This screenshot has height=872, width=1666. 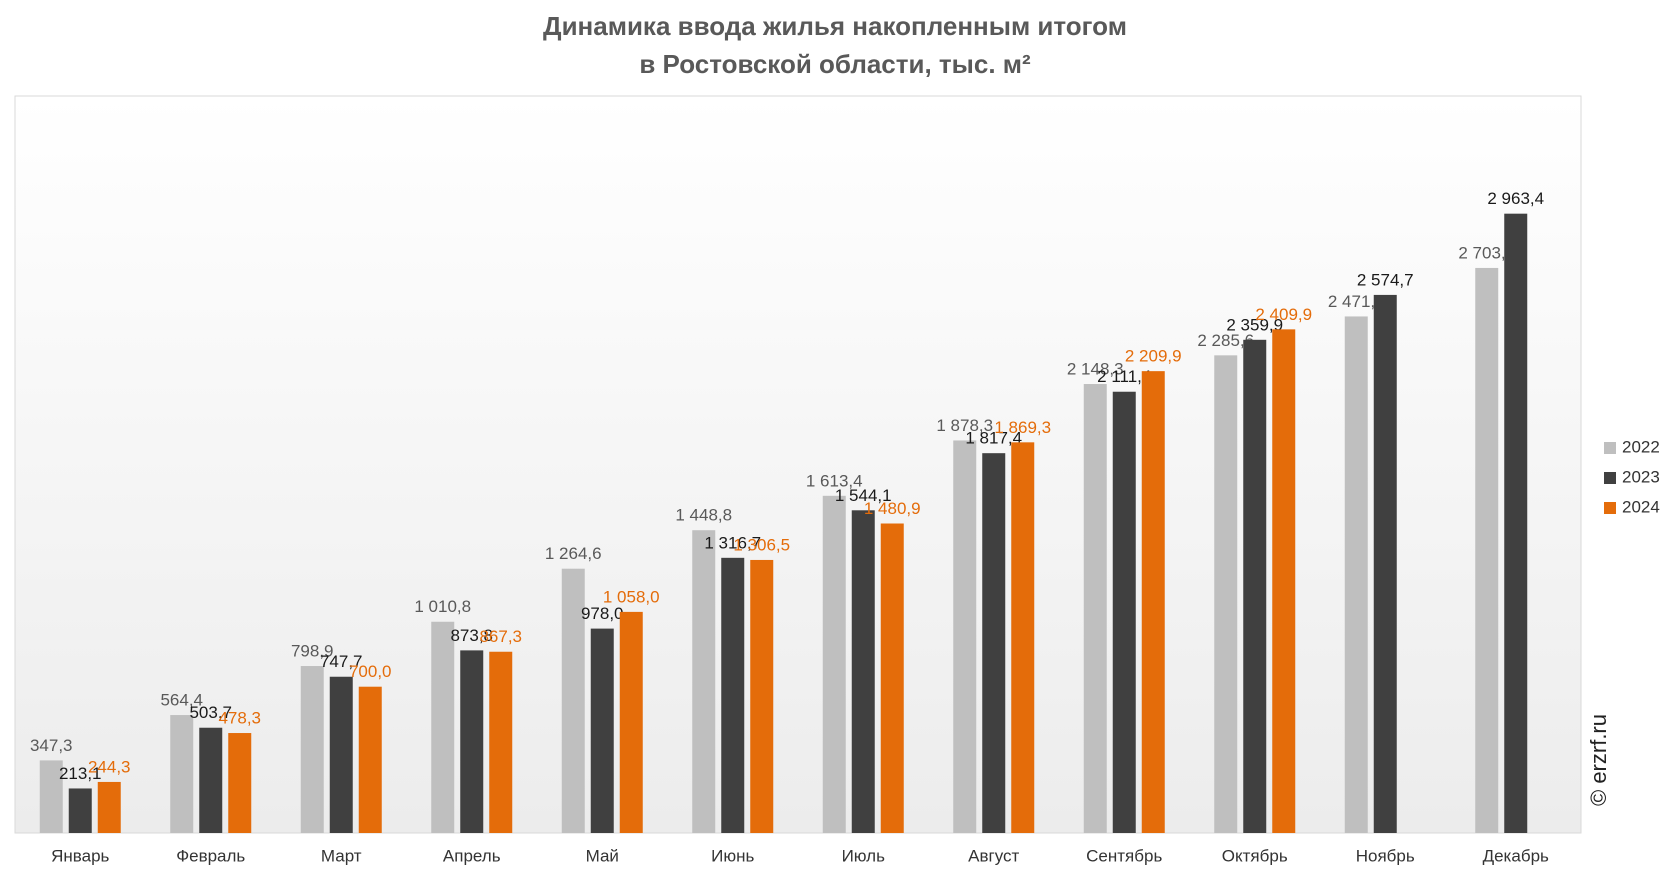 What do you see at coordinates (1641, 506) in the screenshot?
I see `legend-label: 2024` at bounding box center [1641, 506].